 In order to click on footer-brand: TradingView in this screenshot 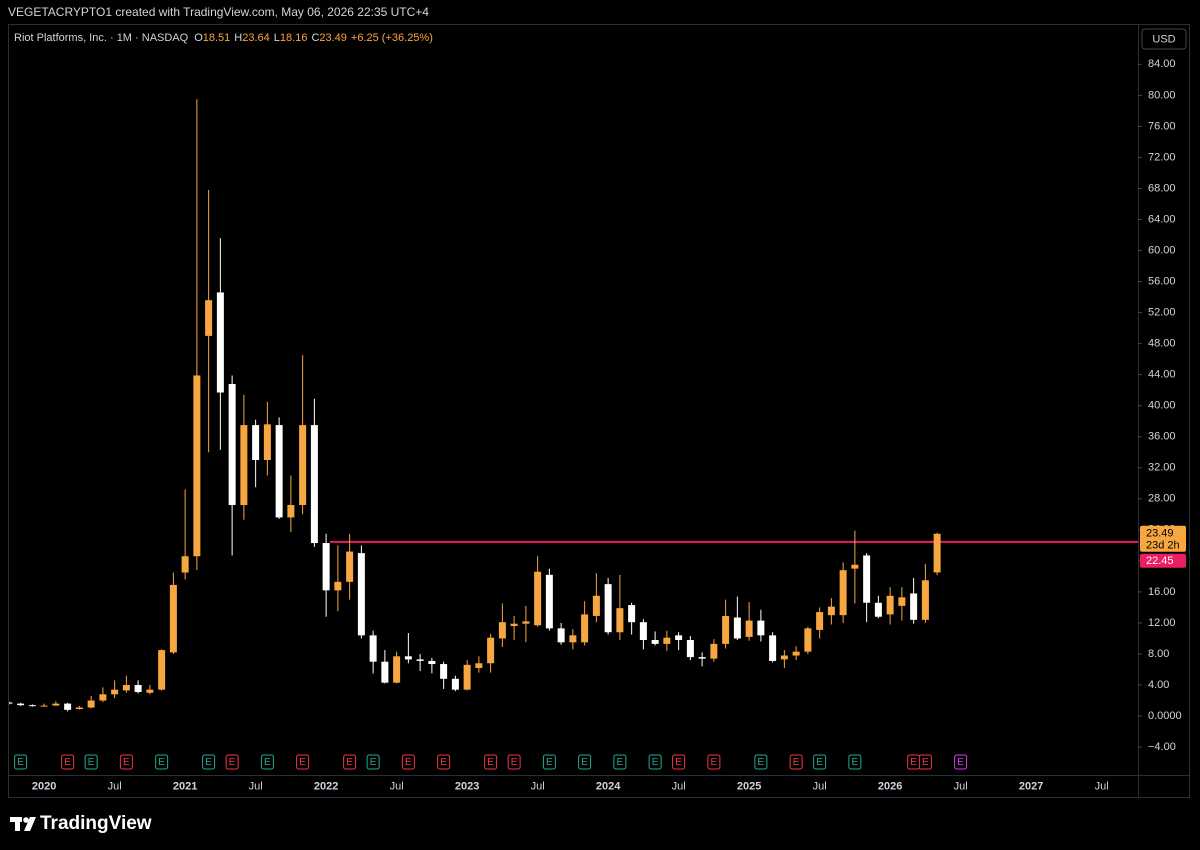, I will do `click(96, 823)`.